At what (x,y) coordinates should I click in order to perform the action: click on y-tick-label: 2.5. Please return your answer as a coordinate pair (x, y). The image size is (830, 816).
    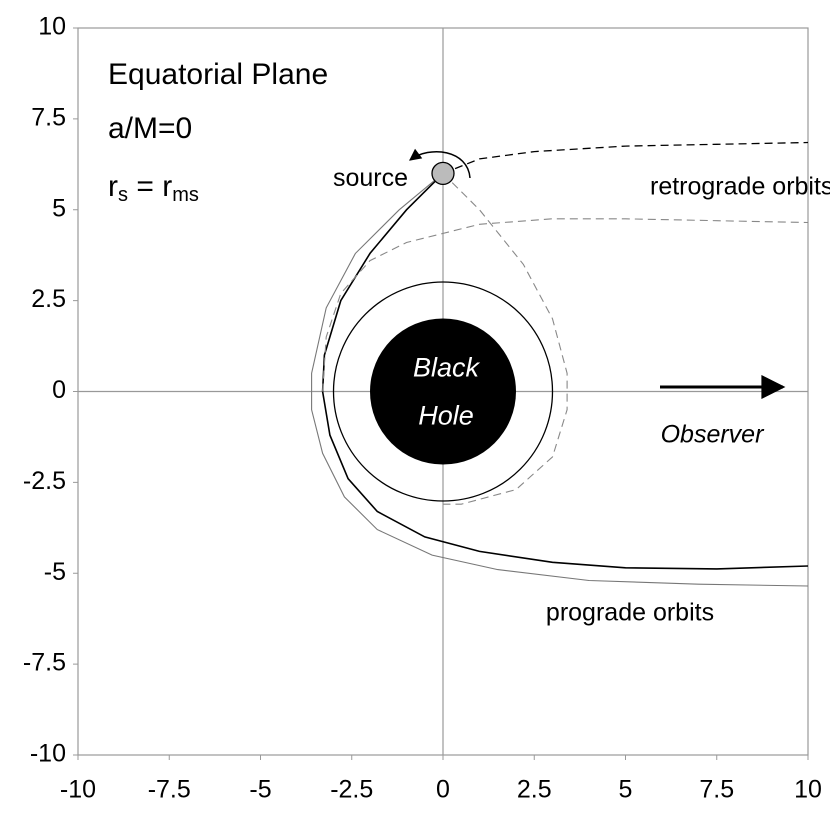
    Looking at the image, I should click on (48, 299).